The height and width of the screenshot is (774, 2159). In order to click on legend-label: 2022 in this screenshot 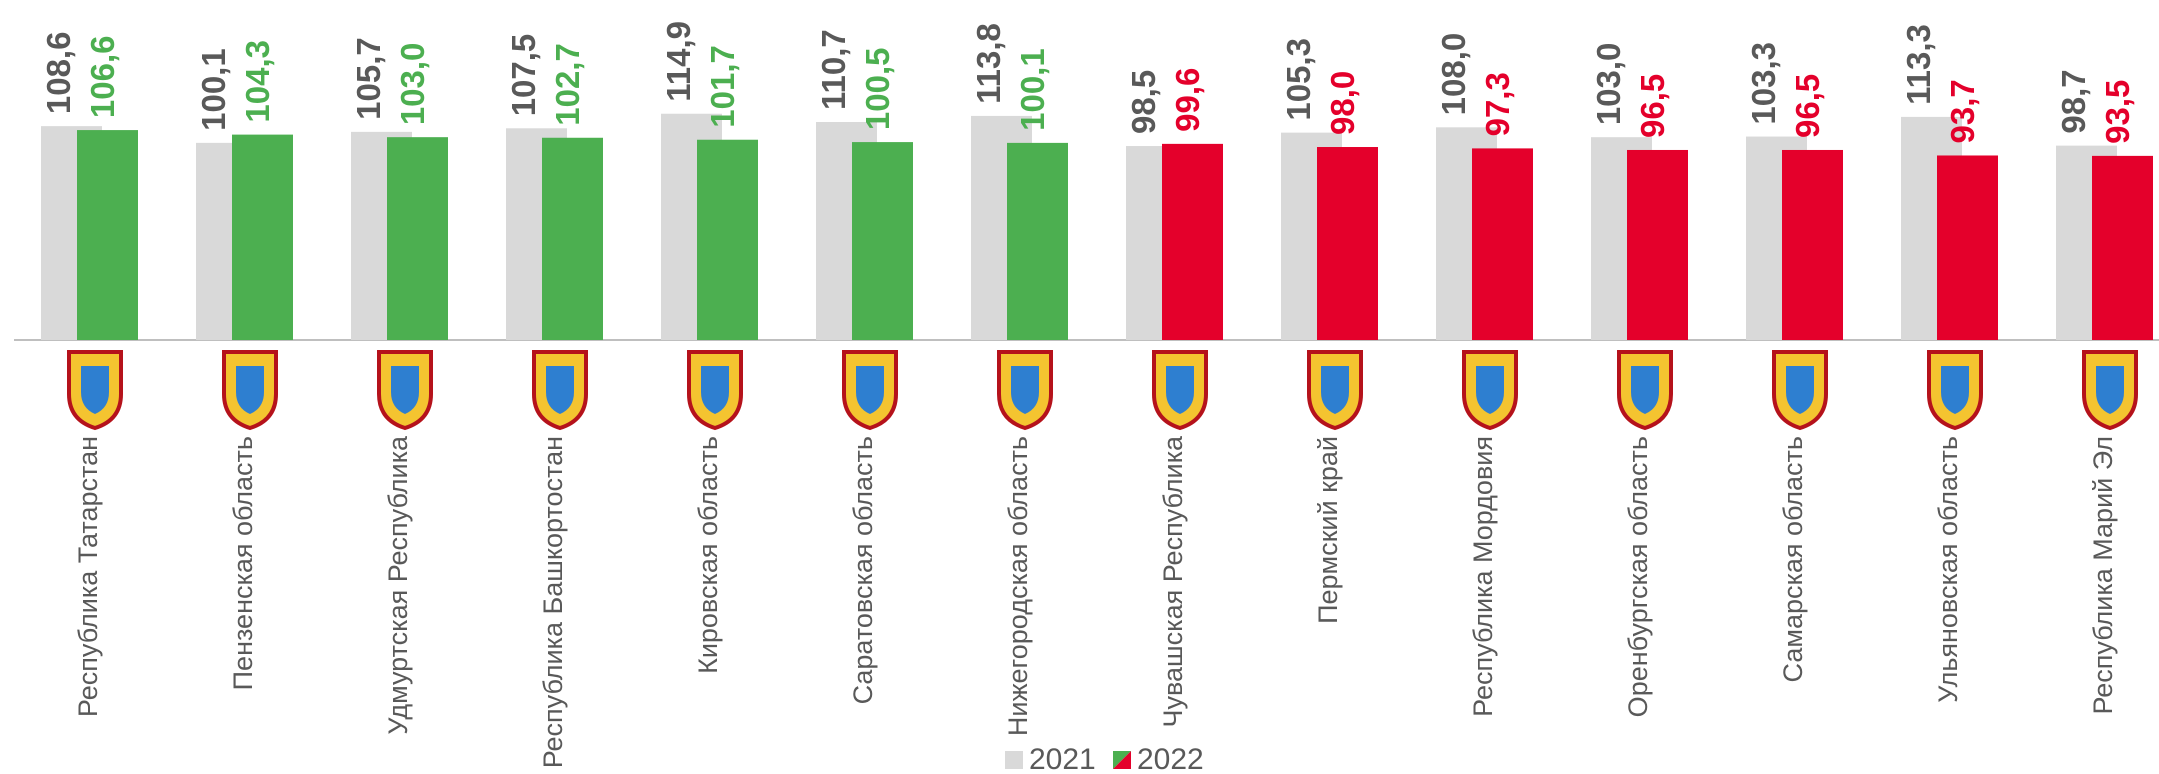, I will do `click(1170, 758)`.